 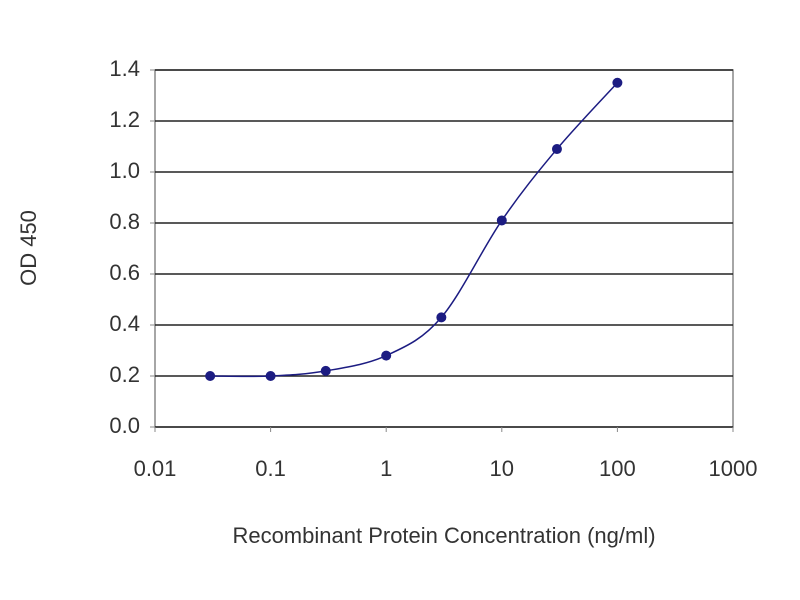 What do you see at coordinates (386, 468) in the screenshot?
I see `x-tick-label: 1` at bounding box center [386, 468].